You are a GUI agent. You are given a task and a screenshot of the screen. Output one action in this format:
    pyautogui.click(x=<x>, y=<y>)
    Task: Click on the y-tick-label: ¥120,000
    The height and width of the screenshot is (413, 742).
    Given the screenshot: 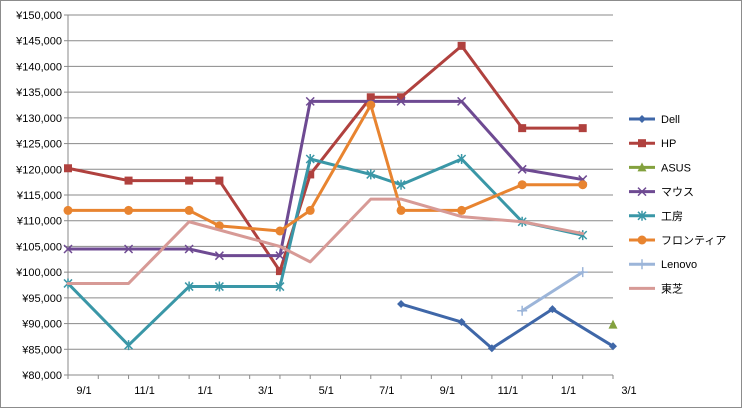 What is the action you would take?
    pyautogui.click(x=38, y=170)
    